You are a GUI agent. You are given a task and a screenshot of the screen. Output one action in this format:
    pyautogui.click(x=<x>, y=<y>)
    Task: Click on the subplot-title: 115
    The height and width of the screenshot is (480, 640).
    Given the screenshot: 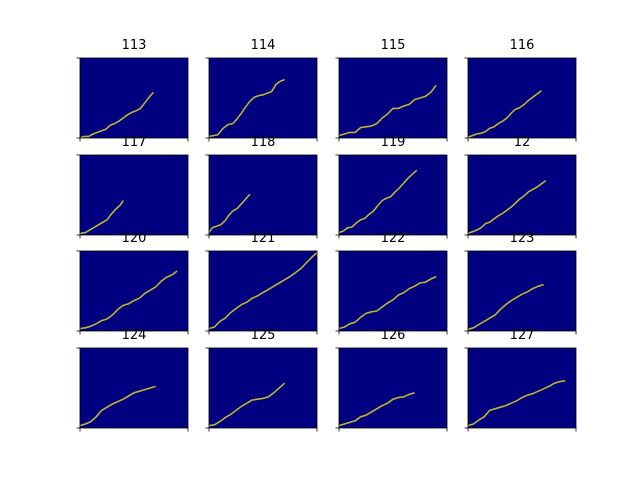 What is the action you would take?
    pyautogui.click(x=393, y=45)
    